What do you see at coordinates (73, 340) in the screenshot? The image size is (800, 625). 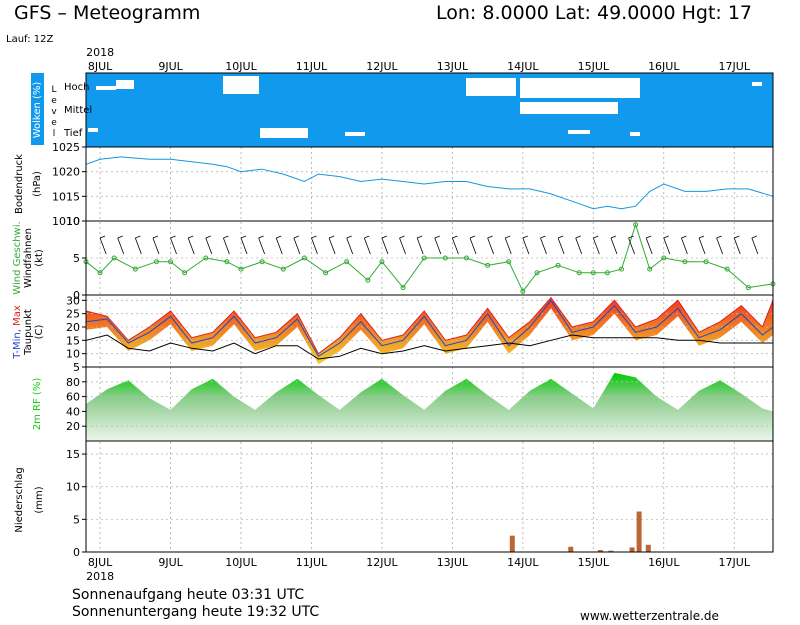 I see `temperature-tick-label: 15` at bounding box center [73, 340].